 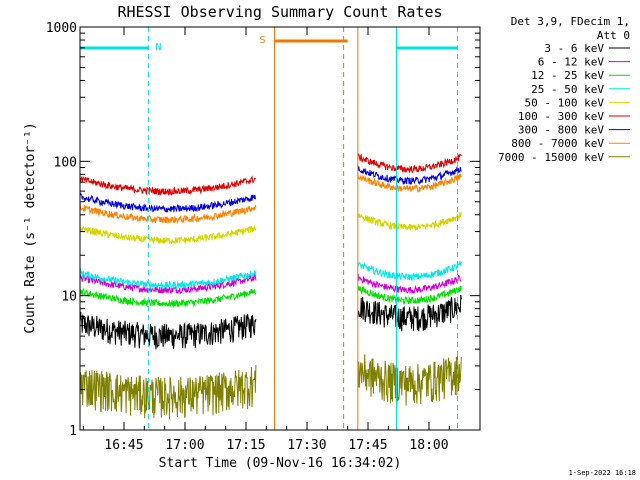 What do you see at coordinates (245, 445) in the screenshot?
I see `x-tick-label-2: 17:15` at bounding box center [245, 445].